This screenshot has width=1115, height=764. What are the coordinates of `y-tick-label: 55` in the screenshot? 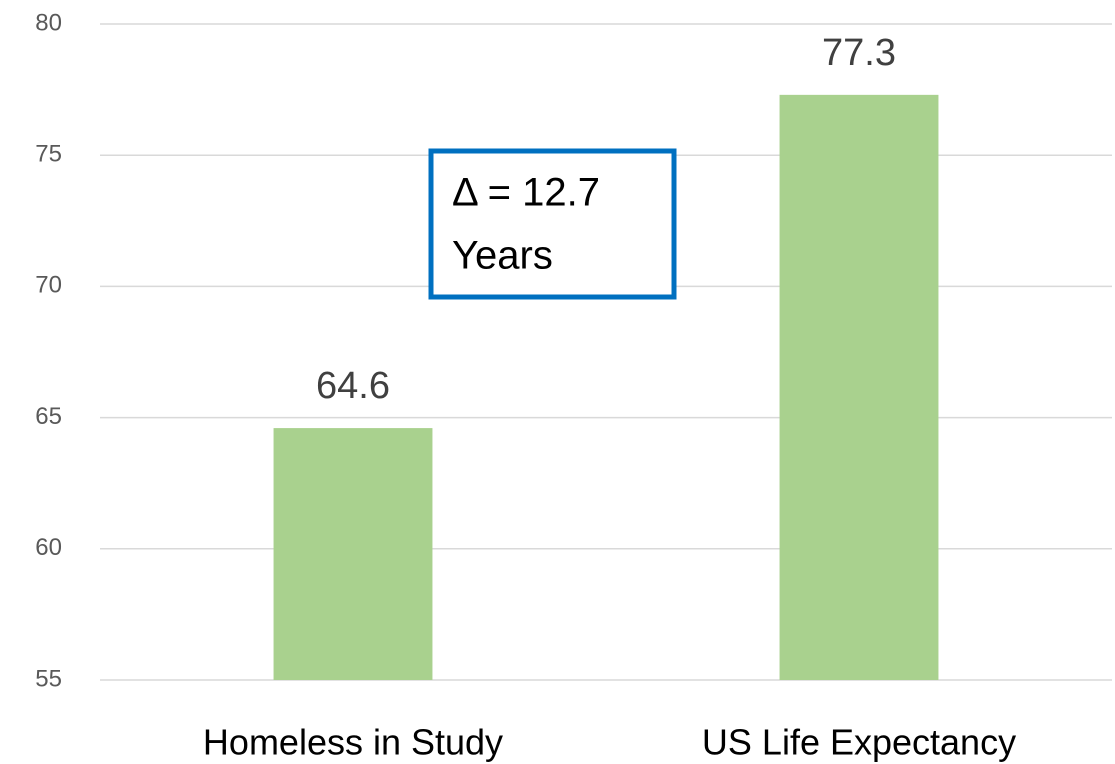 It's located at (48, 678).